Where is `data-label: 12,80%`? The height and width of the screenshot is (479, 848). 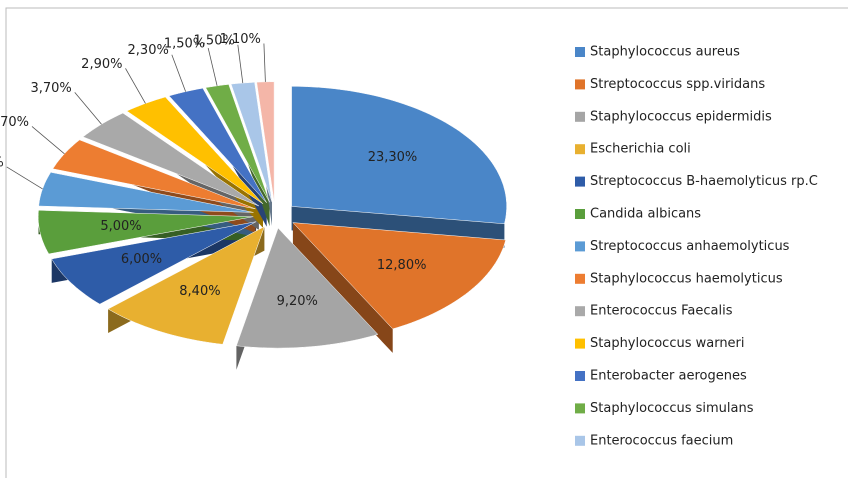 data-label: 12,80% is located at coordinates (402, 265).